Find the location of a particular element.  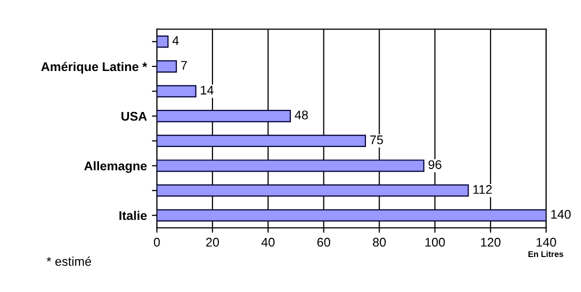

y-tick-label: Amérique Latine * is located at coordinates (94, 68).